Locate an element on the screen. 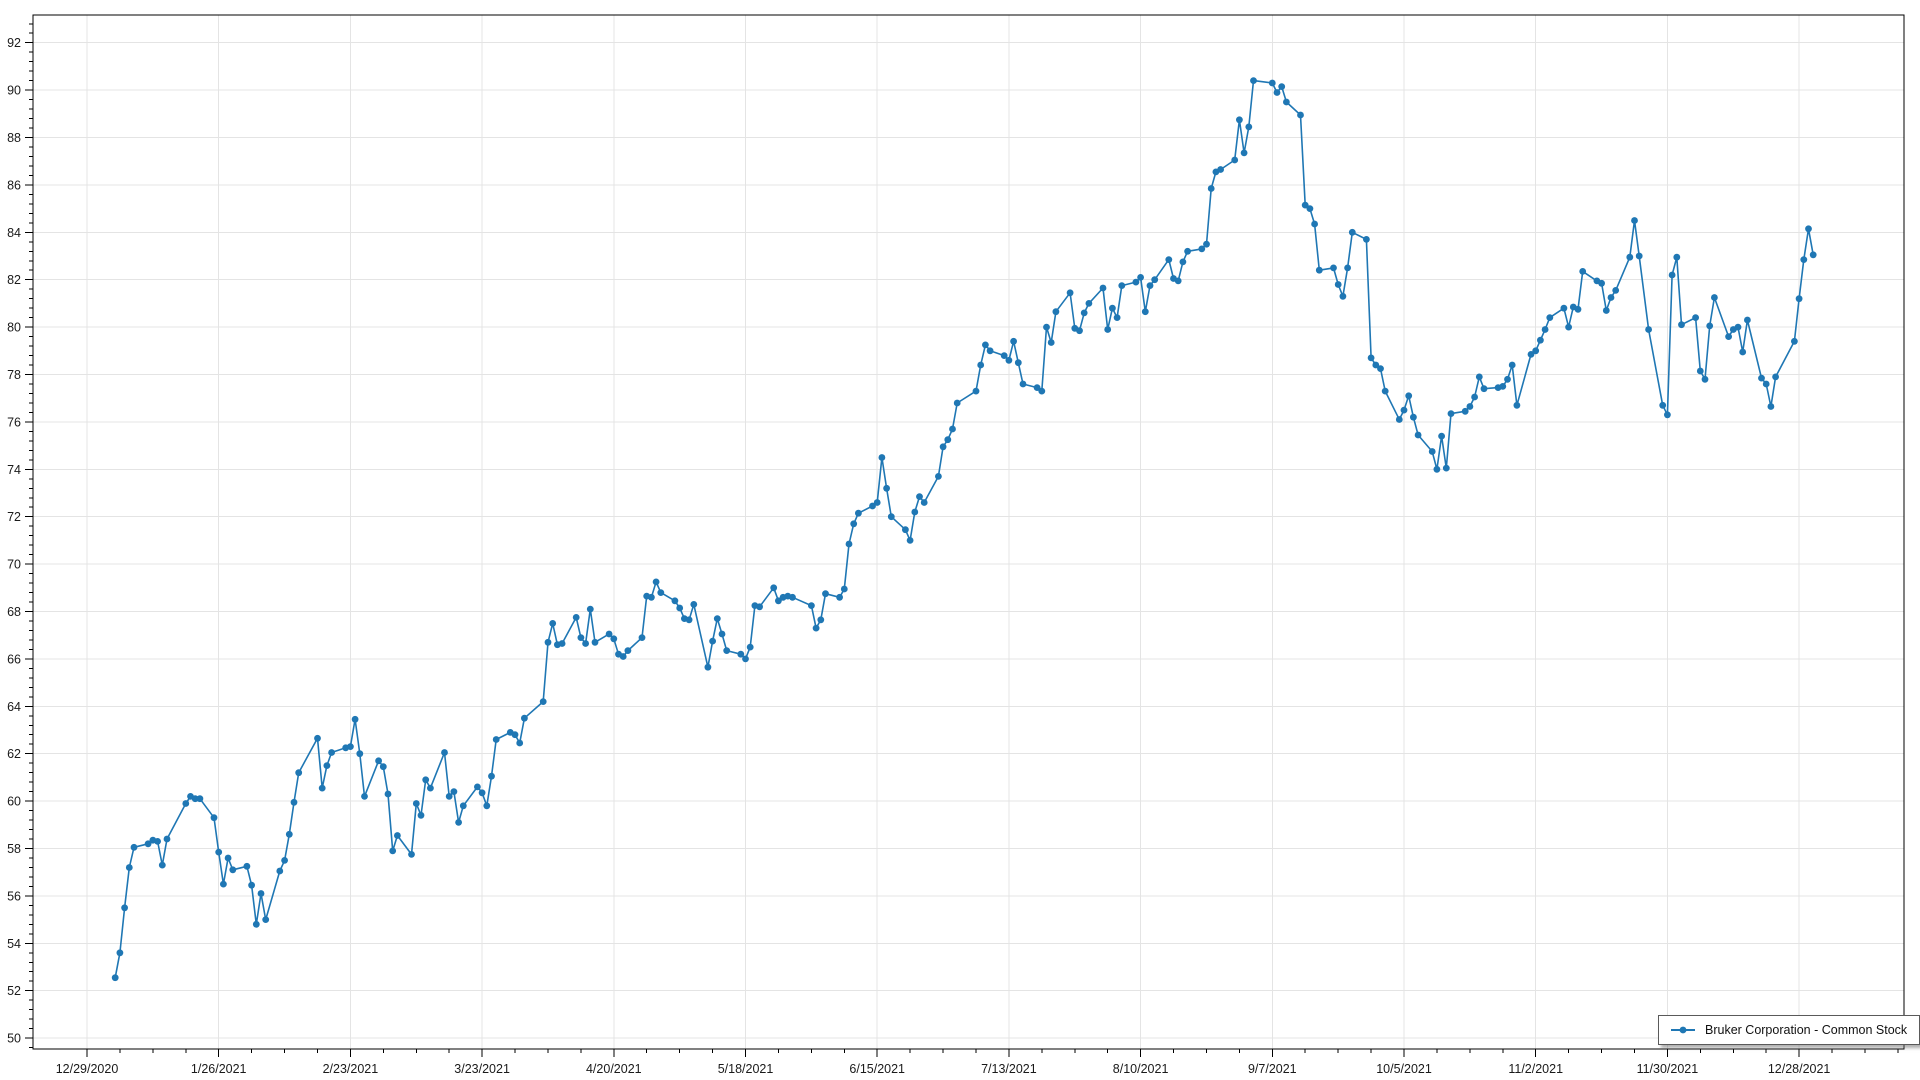 Image resolution: width=1920 pixels, height=1080 pixels. y-tick-label: 60 is located at coordinates (14, 802).